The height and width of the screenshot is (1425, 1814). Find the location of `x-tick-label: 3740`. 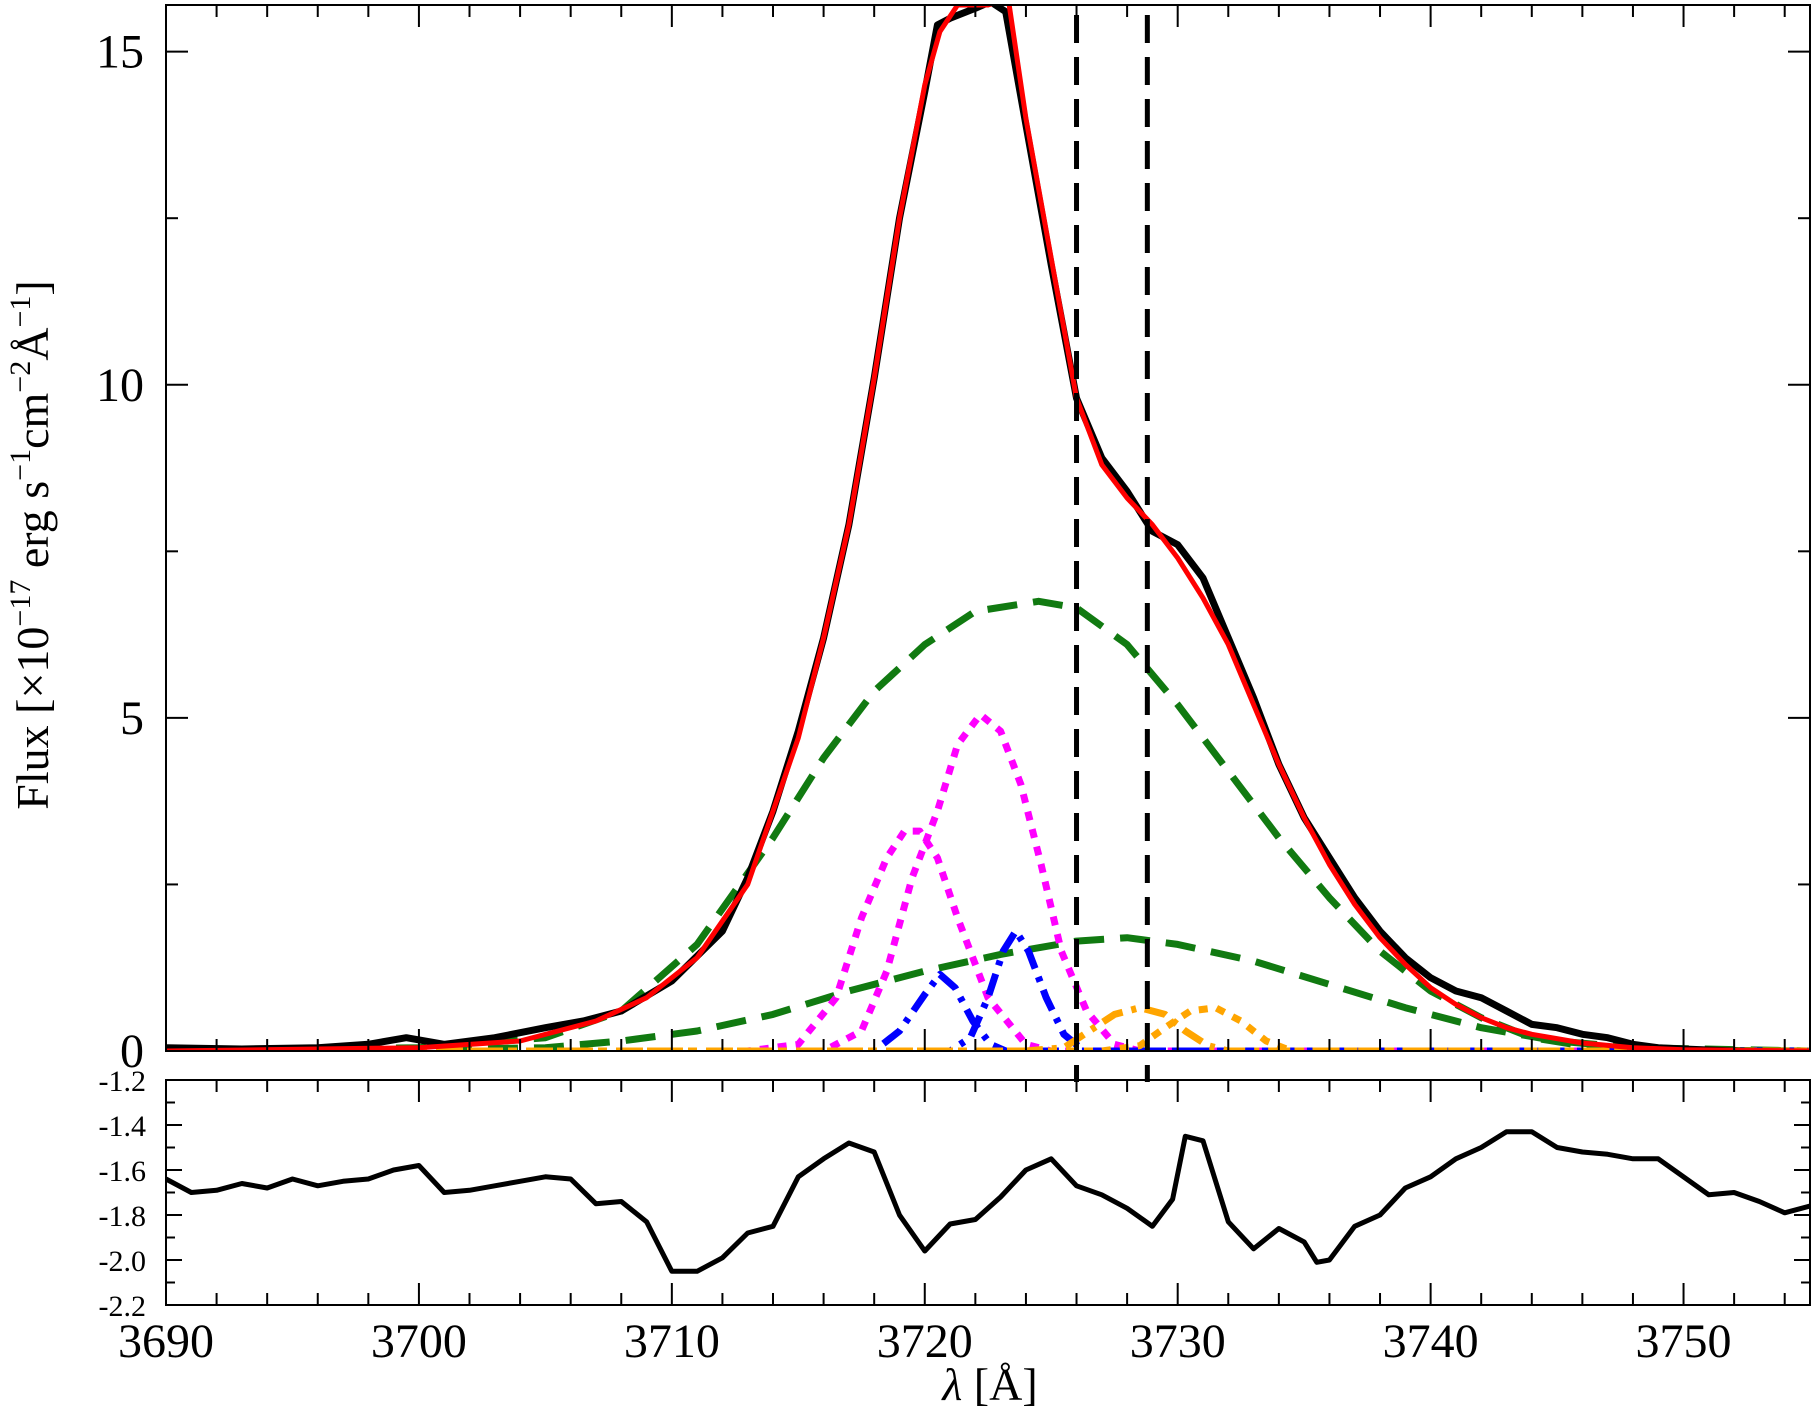

x-tick-label: 3740 is located at coordinates (1431, 1341).